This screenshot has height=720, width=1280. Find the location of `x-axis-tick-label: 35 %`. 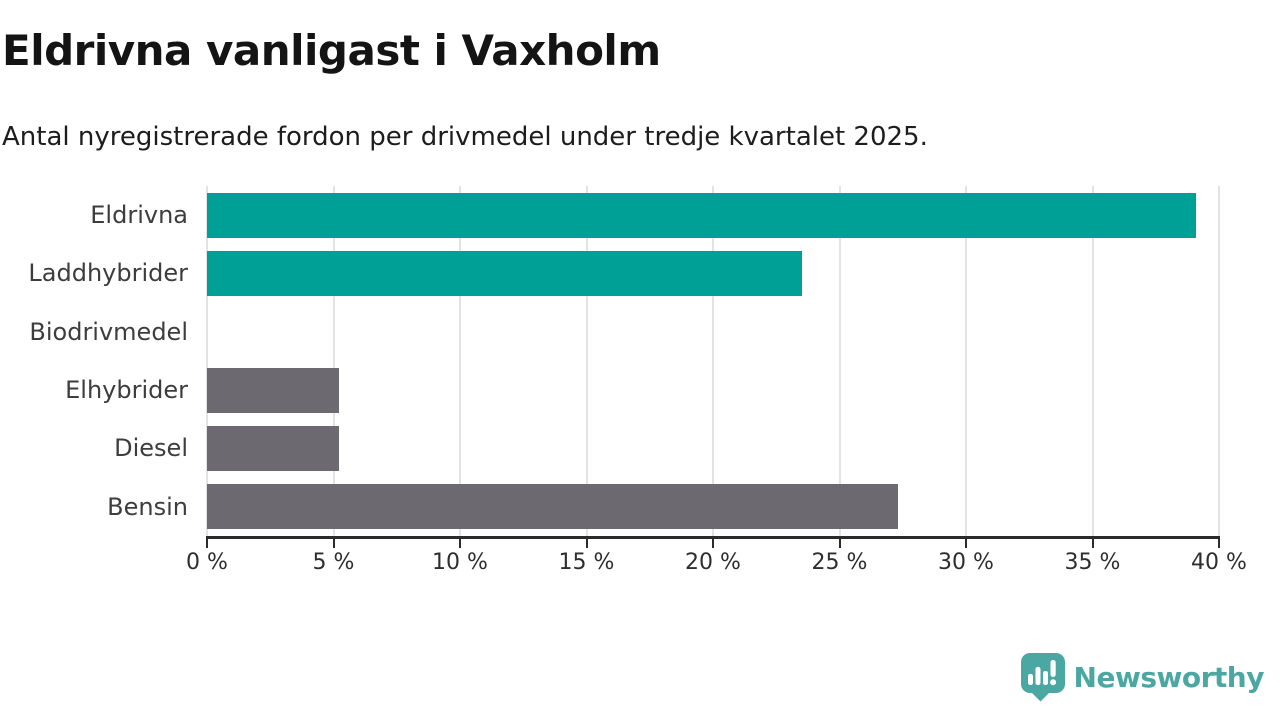

x-axis-tick-label: 35 % is located at coordinates (1092, 562).